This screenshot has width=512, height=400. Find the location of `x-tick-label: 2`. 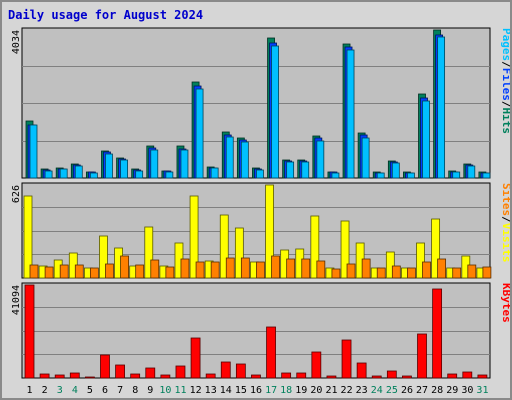

x-tick-label: 2 is located at coordinates (45, 390).